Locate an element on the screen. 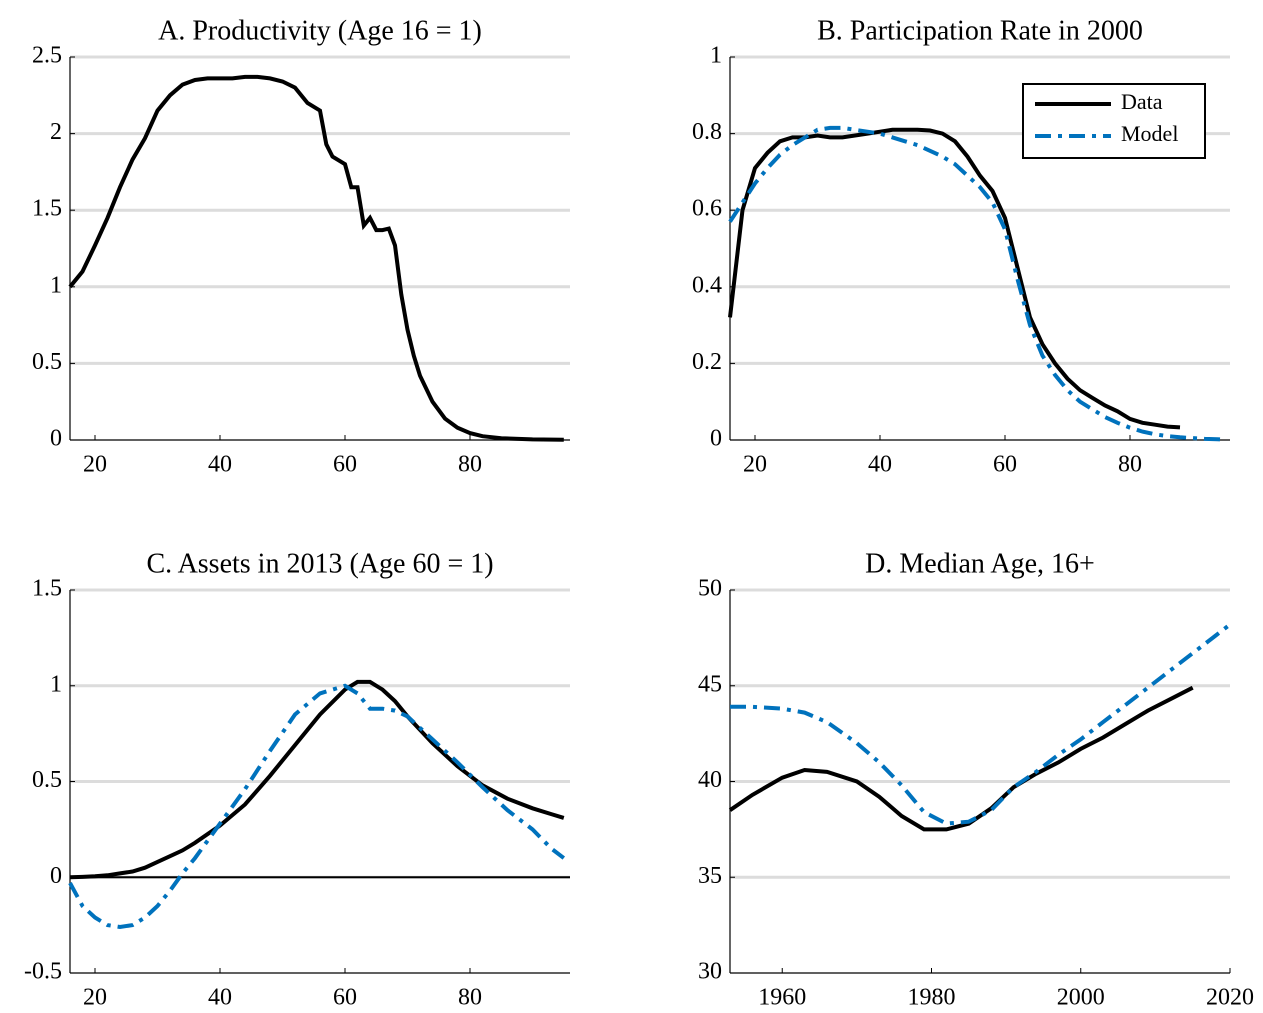 The height and width of the screenshot is (1013, 1263). y-tick-label: 2.5 is located at coordinates (47, 56).